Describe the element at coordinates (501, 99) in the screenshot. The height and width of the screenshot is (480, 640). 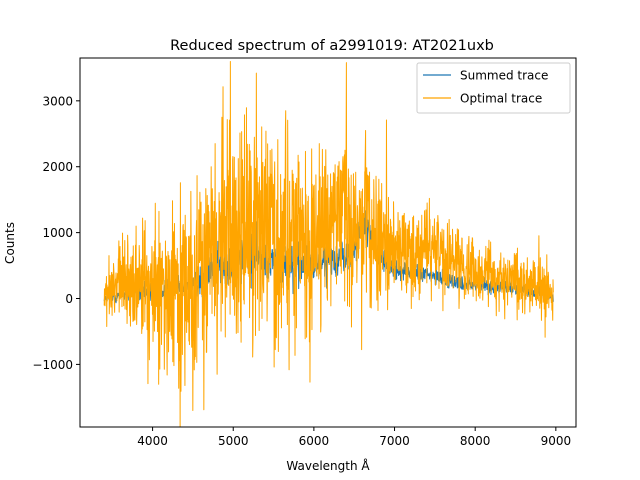
I see `legend-label-optimal-trace: Optimal trace` at that location.